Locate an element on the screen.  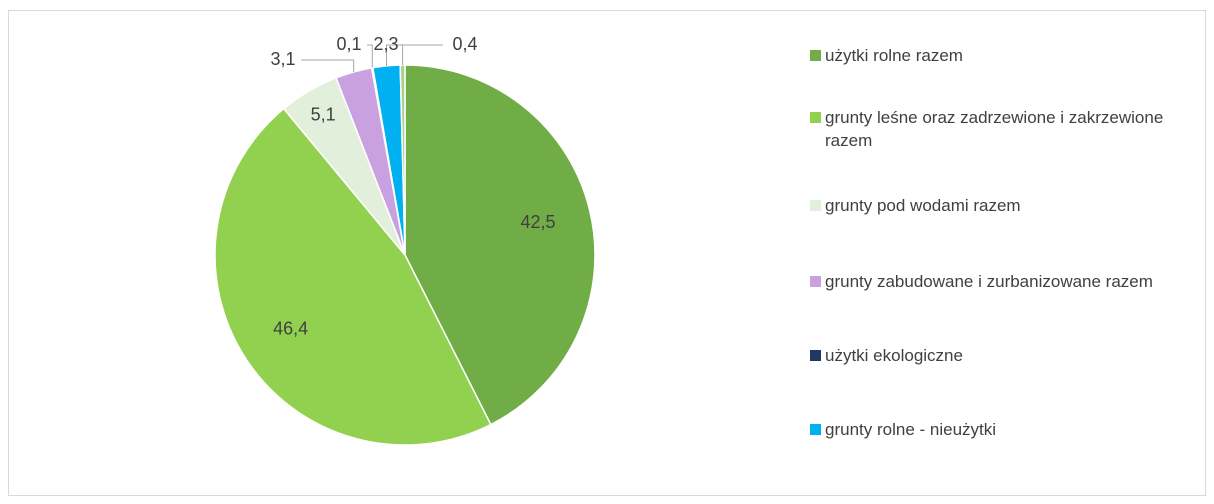
data-label: 42,5 is located at coordinates (538, 222).